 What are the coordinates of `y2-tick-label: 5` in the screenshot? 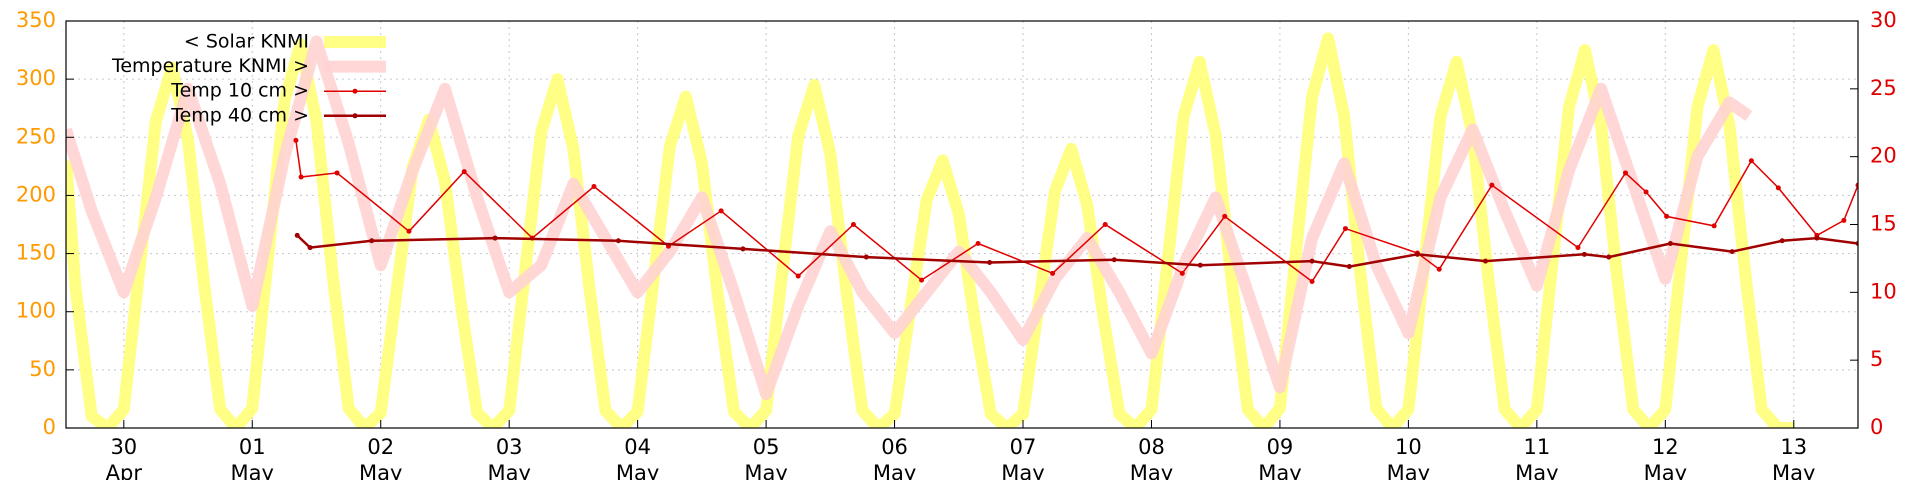 It's located at (1876, 359).